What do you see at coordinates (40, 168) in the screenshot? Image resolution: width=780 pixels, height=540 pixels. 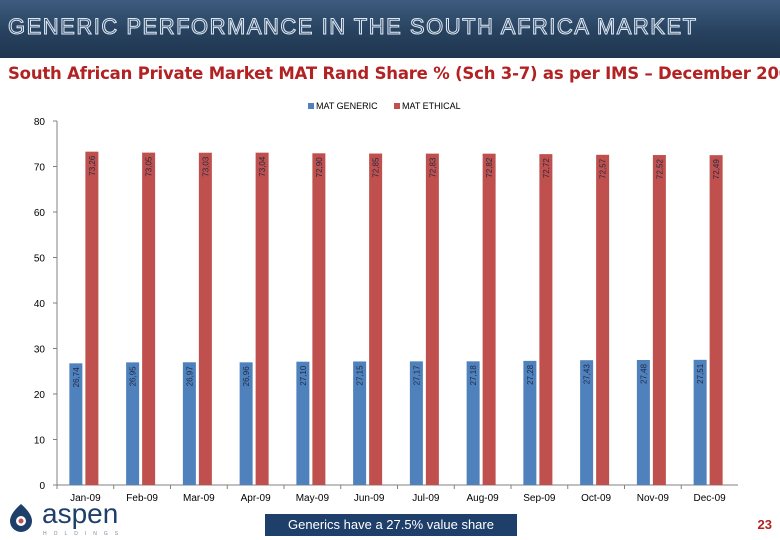 I see `y-tick-label: 70` at bounding box center [40, 168].